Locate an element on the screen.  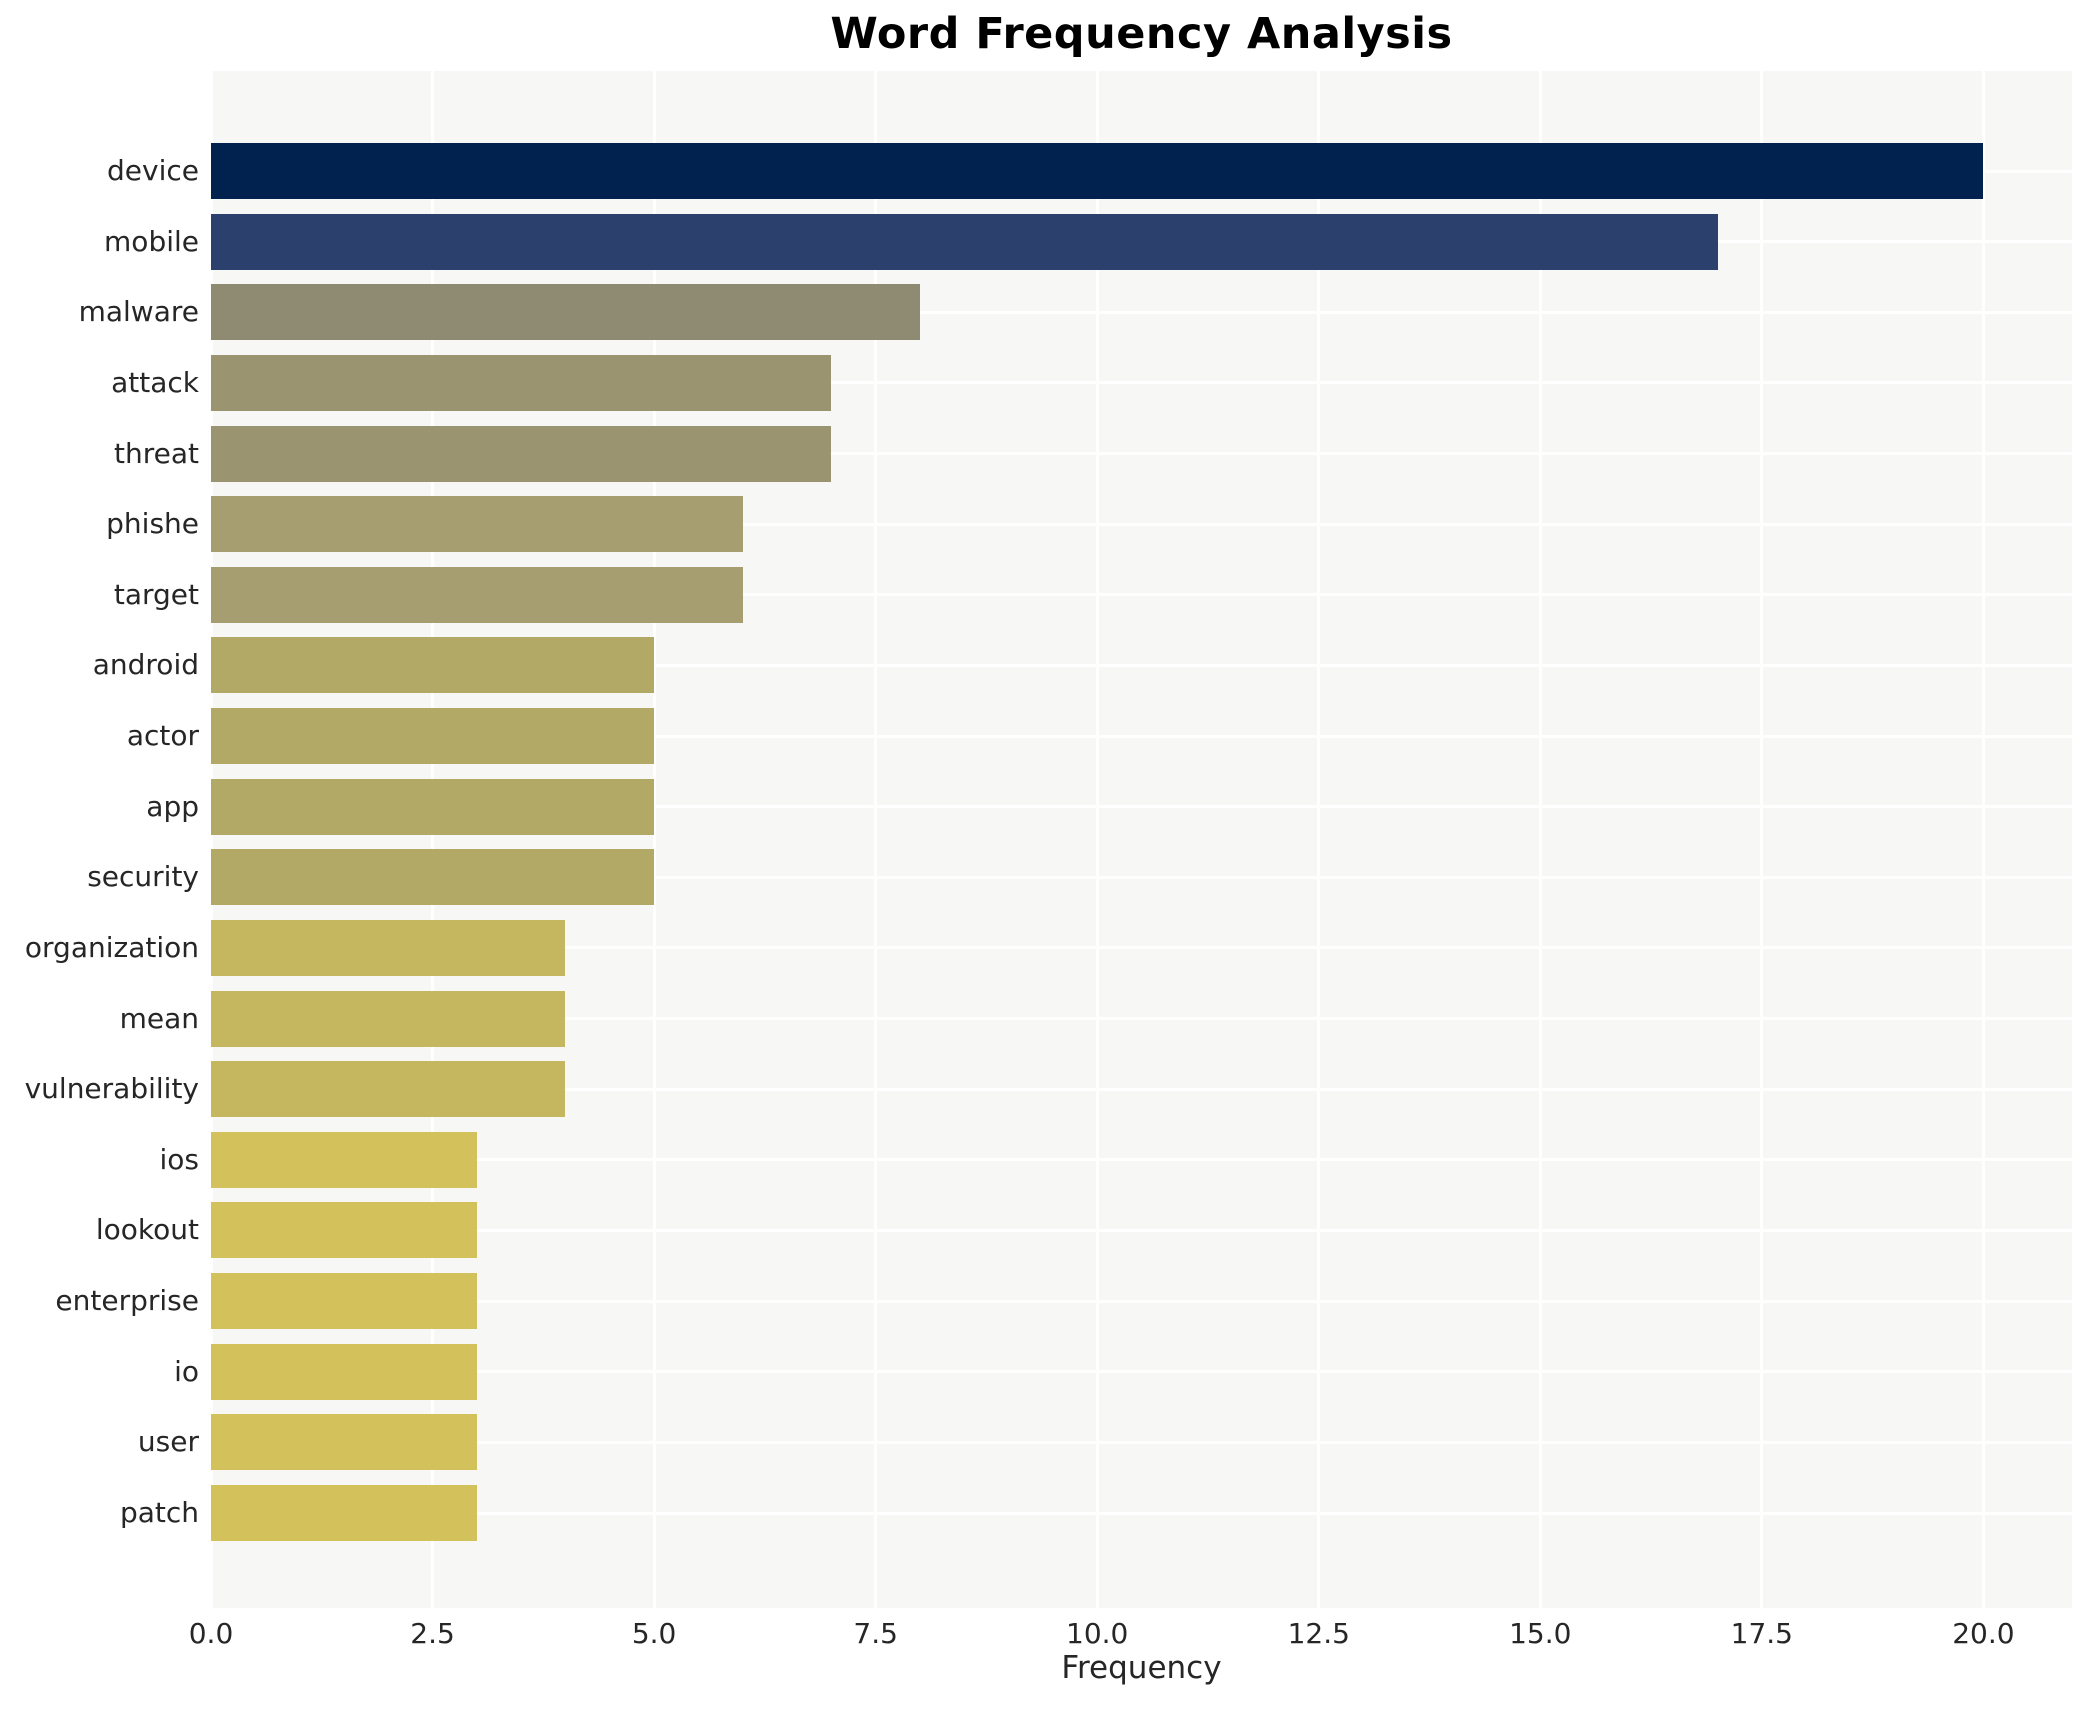
bar-device is located at coordinates (1097, 171).